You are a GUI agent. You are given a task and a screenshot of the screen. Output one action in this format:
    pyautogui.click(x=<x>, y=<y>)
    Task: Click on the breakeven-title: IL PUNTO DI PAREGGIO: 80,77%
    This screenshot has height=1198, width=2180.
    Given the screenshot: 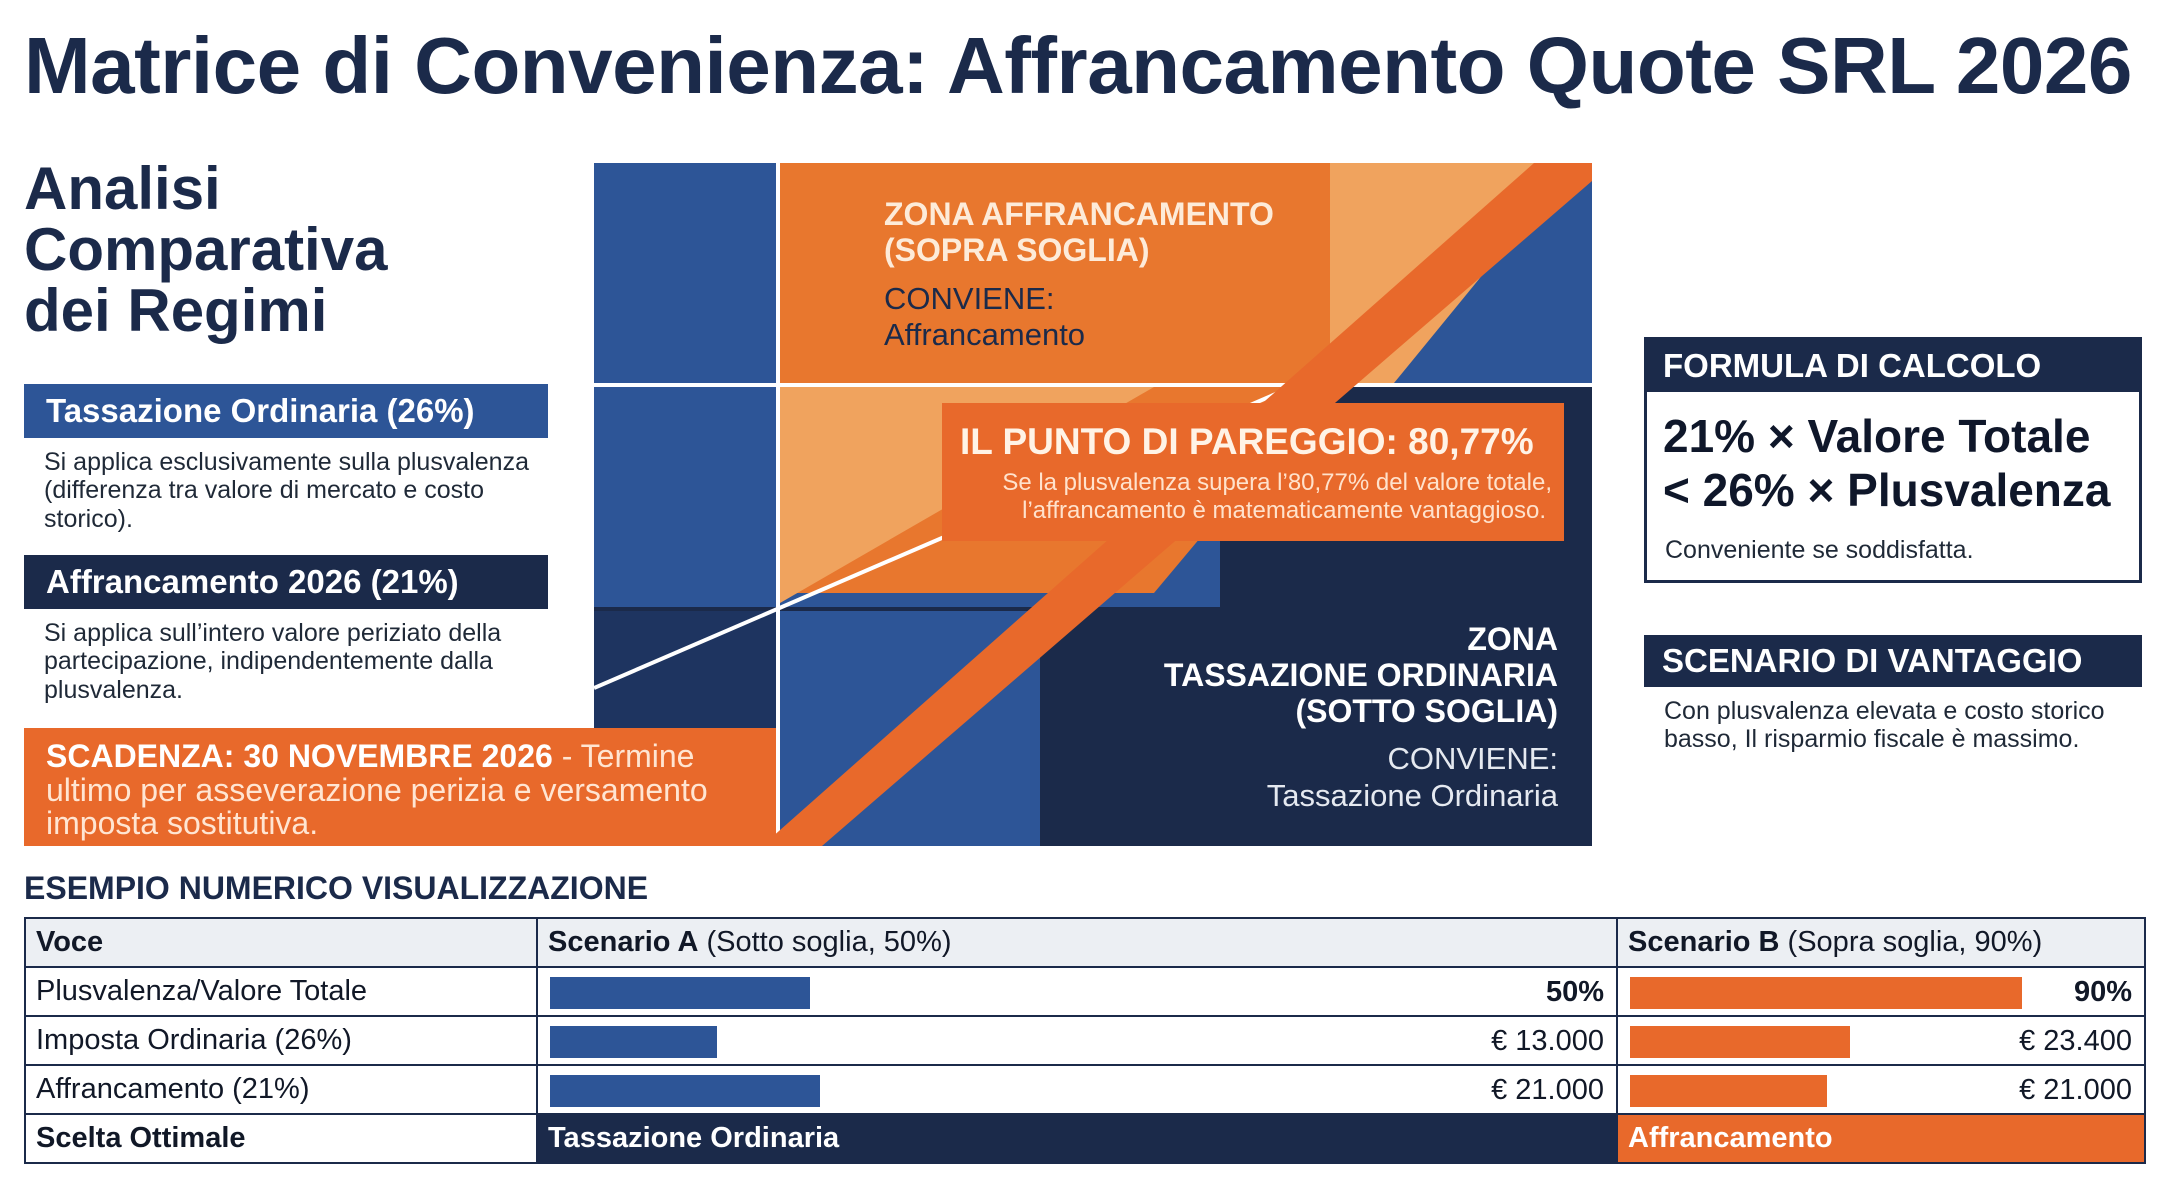 What is the action you would take?
    pyautogui.click(x=1247, y=441)
    